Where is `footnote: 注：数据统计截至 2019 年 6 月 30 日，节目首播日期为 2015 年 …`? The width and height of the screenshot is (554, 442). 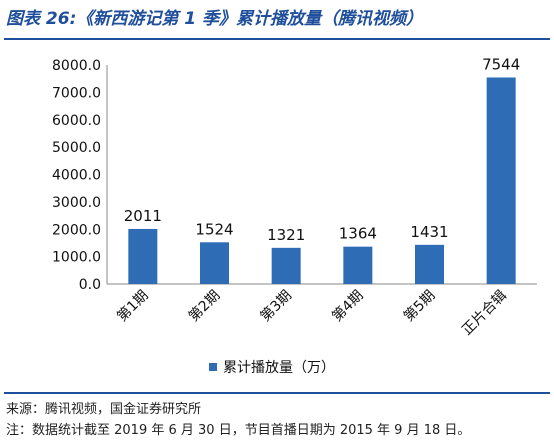
footnote: 注：数据统计截至 2019 年 6 月 30 日，节目首播日期为 2015 年 … is located at coordinates (238, 430).